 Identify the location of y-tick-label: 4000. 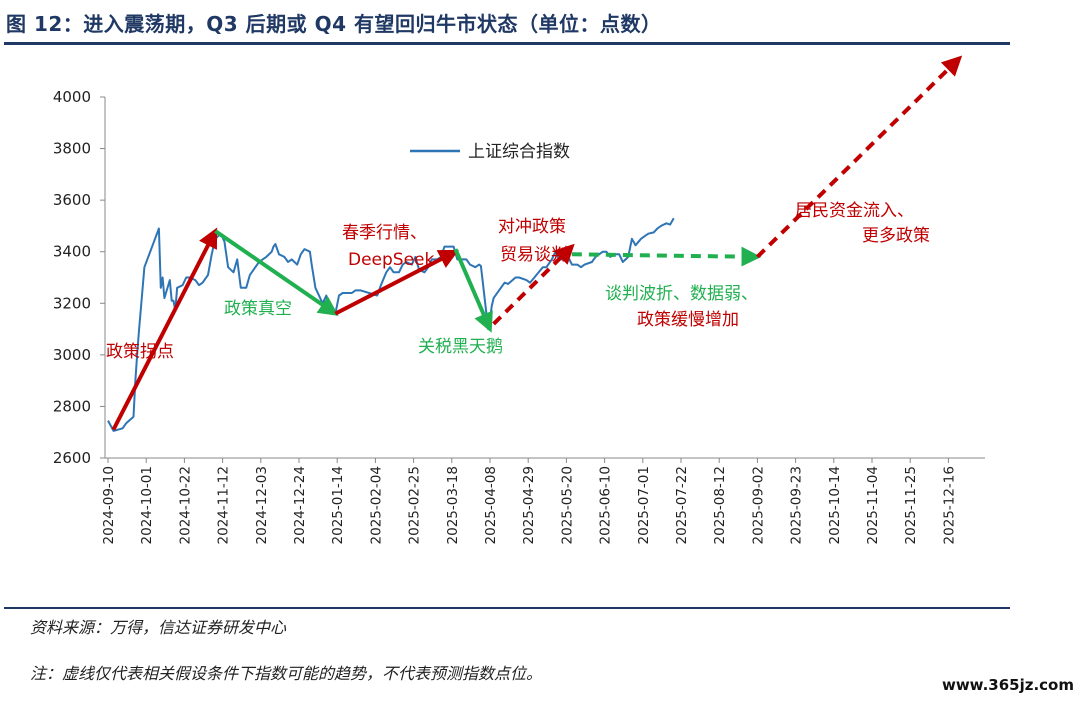
(72, 97).